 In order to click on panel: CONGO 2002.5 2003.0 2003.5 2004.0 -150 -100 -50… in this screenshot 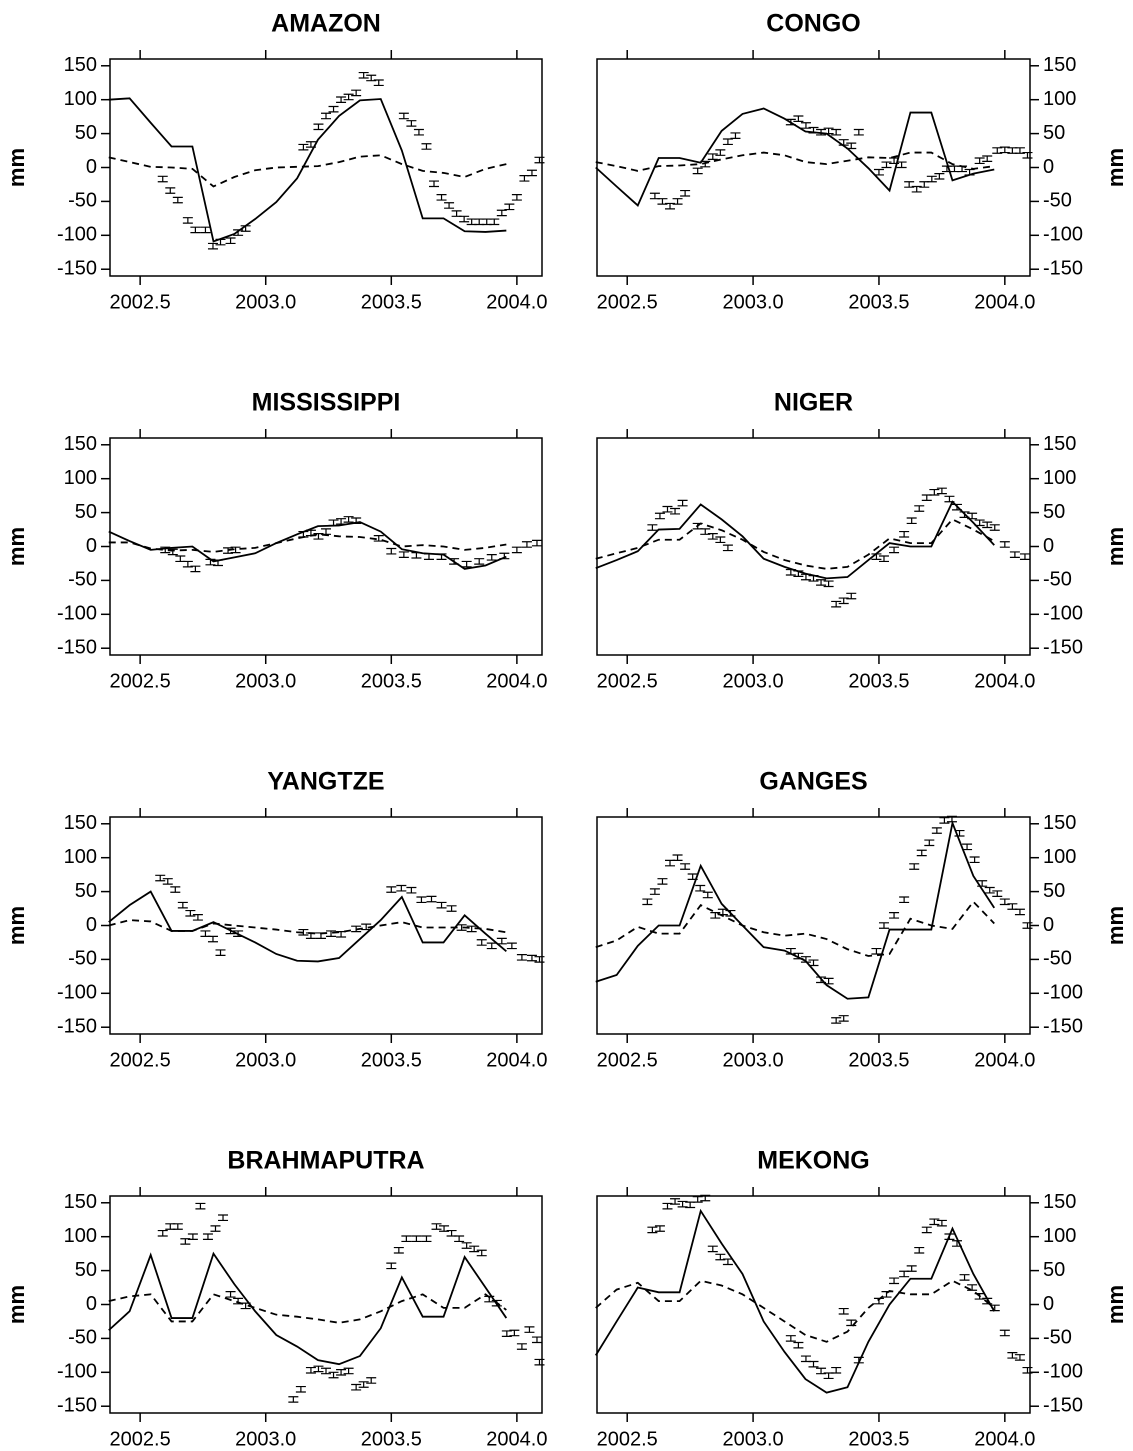, I will do `click(861, 161)`.